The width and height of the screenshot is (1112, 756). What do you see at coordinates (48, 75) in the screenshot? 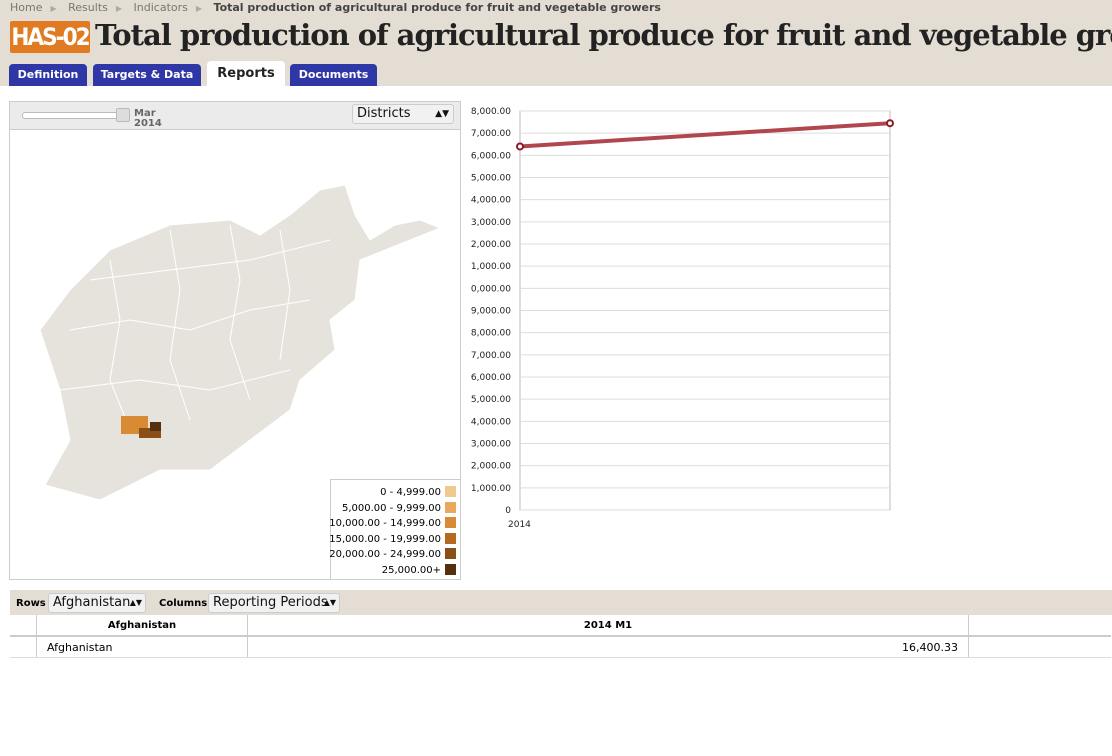
I see `tab: Definition` at bounding box center [48, 75].